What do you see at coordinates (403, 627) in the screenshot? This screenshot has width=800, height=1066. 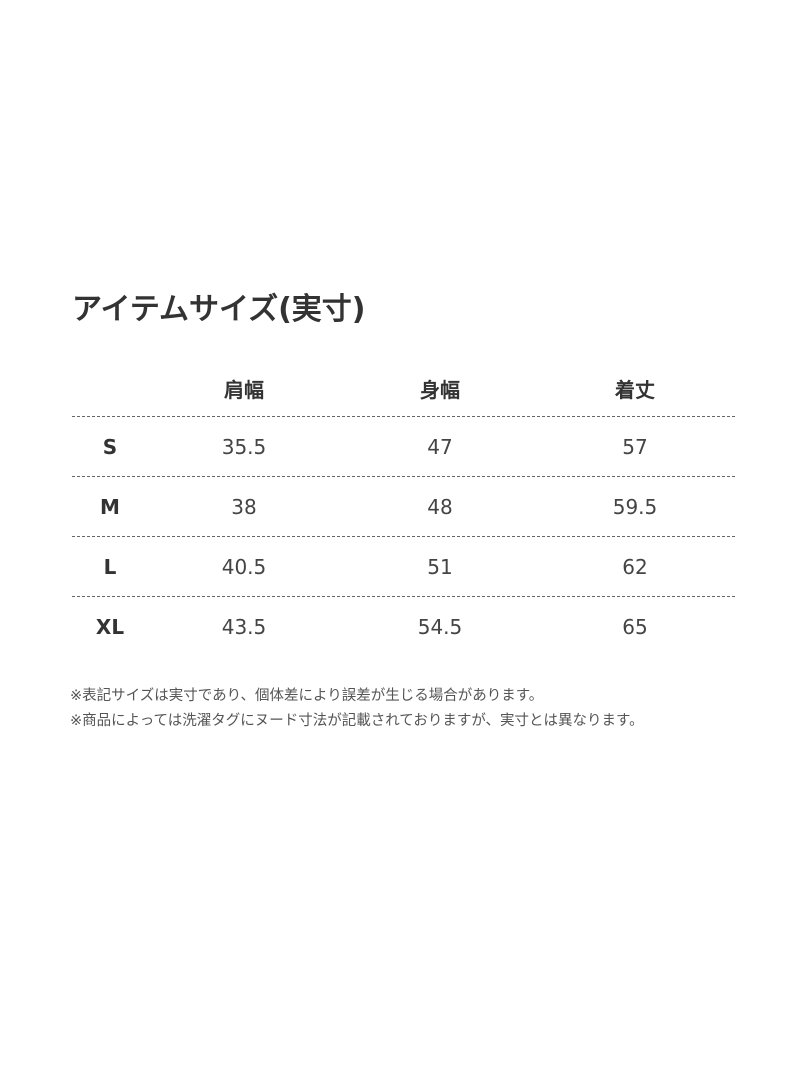 I see `table-row: XL 43.5 54.5 65` at bounding box center [403, 627].